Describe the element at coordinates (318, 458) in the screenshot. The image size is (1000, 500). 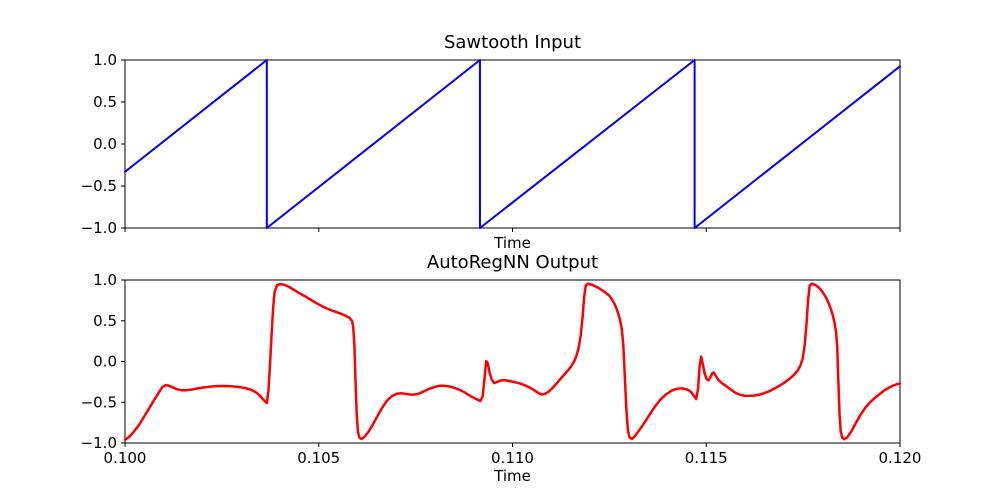
I see `x-tick-label: 0.105` at that location.